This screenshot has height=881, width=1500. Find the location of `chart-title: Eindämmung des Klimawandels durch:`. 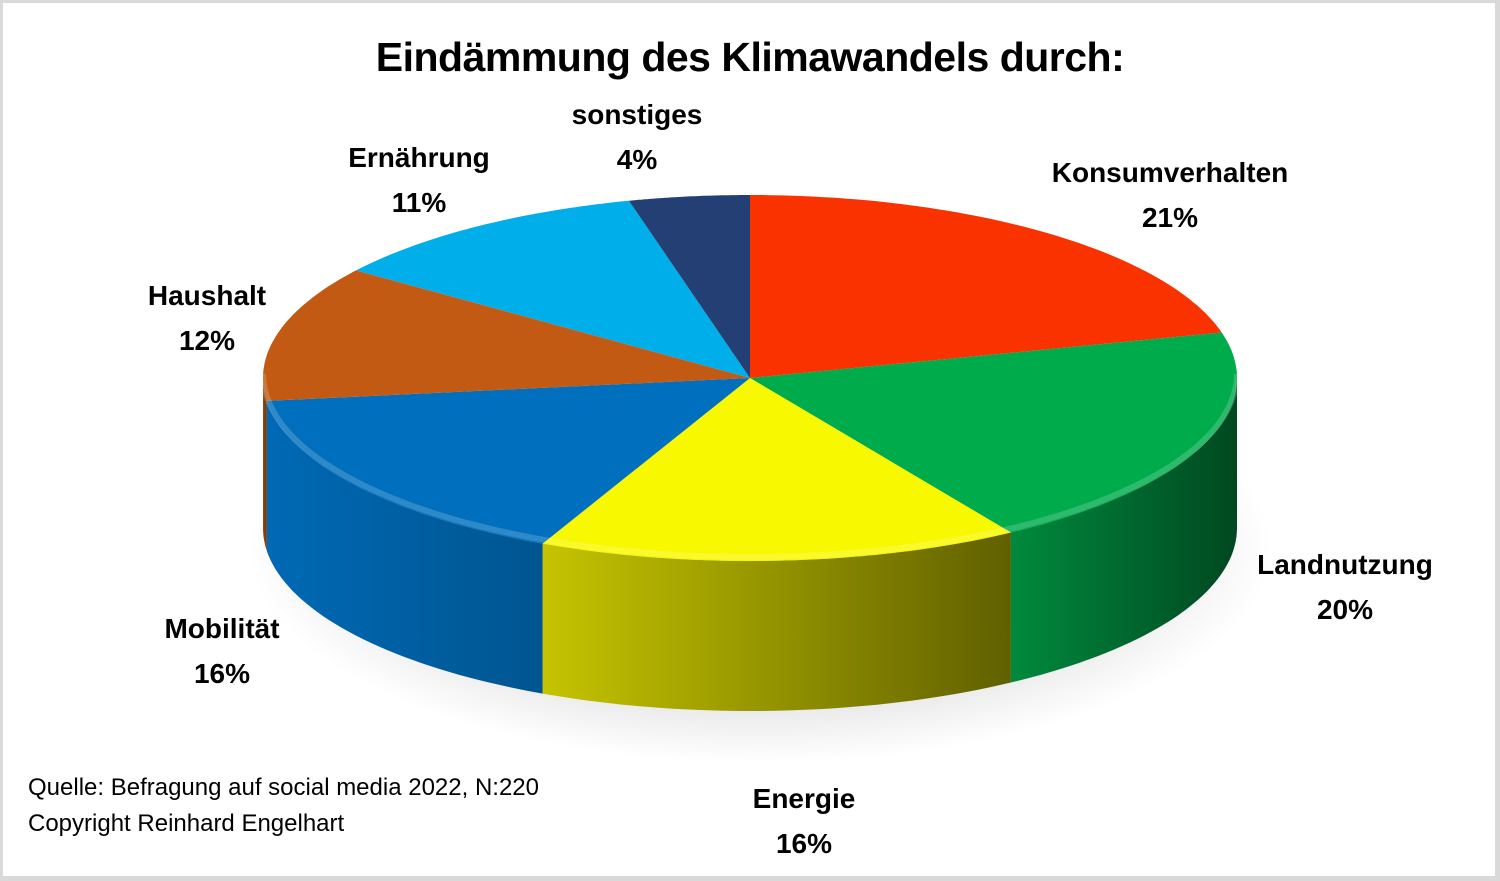

chart-title: Eindämmung des Klimawandels durch: is located at coordinates (750, 57).